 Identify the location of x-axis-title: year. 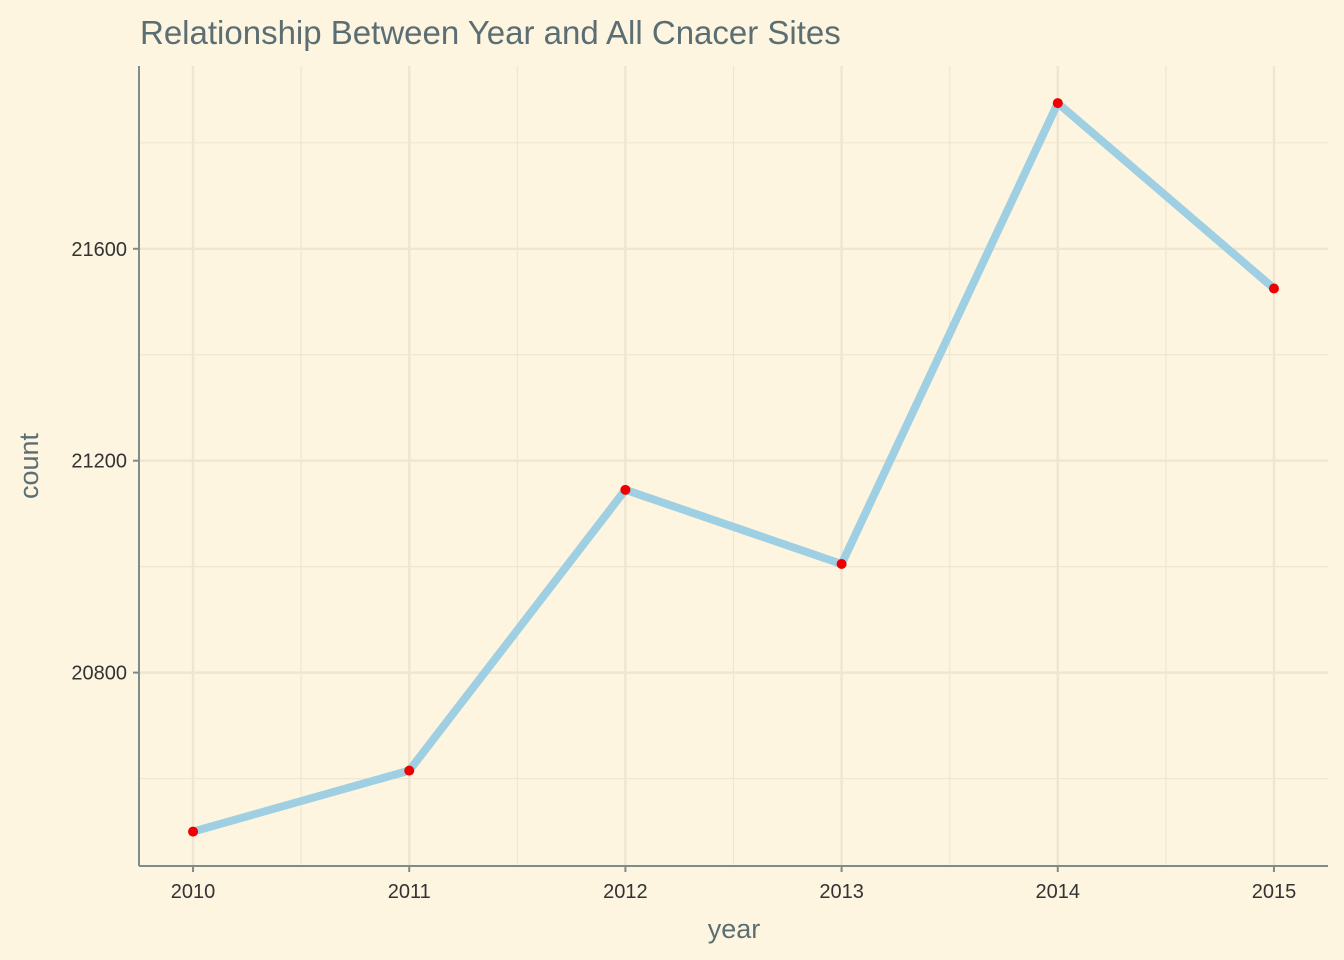
(734, 929).